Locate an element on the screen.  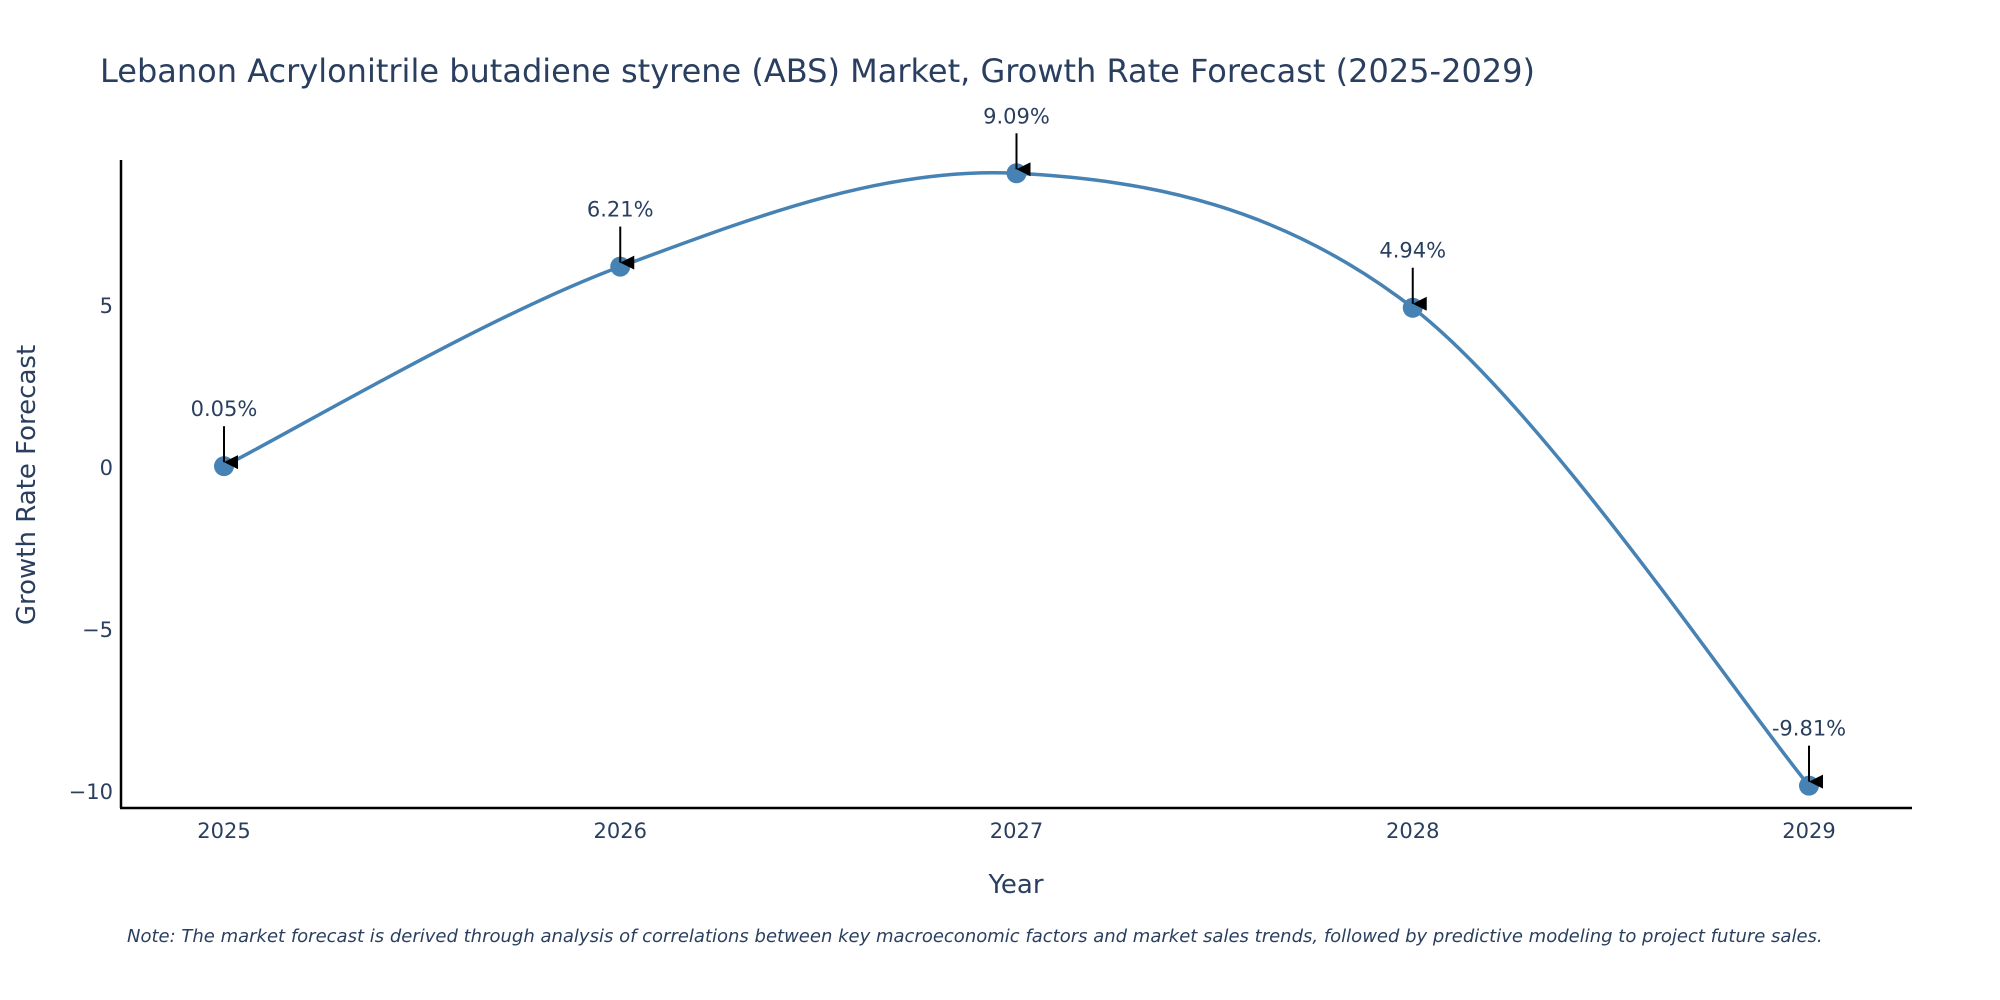
y-tick-label: 0 is located at coordinates (106, 468).